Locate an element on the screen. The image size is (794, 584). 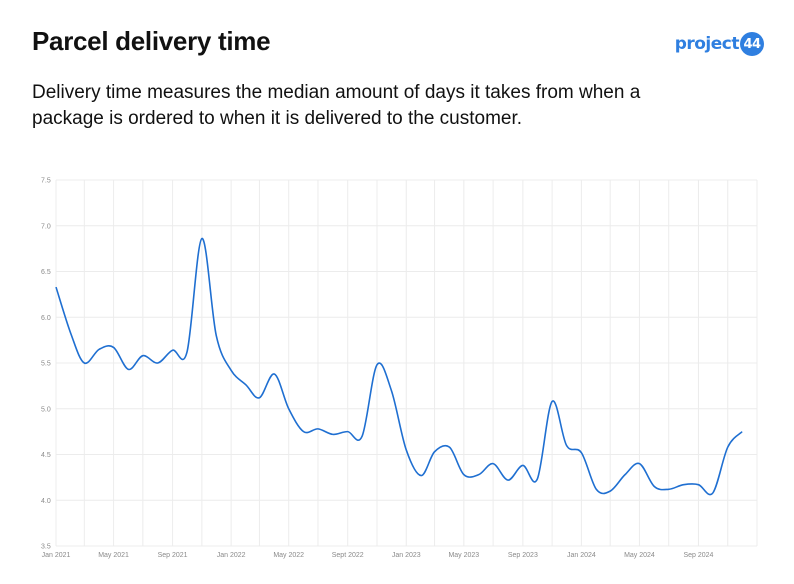
x-tick-label: May 2023 is located at coordinates (463, 555).